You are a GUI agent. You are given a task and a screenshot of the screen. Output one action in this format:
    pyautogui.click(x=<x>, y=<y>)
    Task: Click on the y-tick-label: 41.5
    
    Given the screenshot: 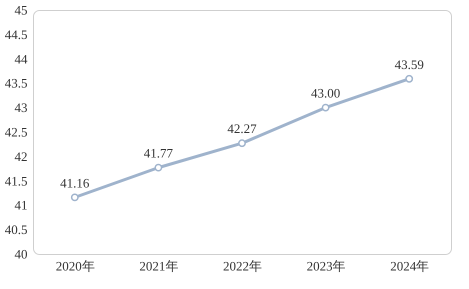 What is the action you would take?
    pyautogui.click(x=16, y=180)
    